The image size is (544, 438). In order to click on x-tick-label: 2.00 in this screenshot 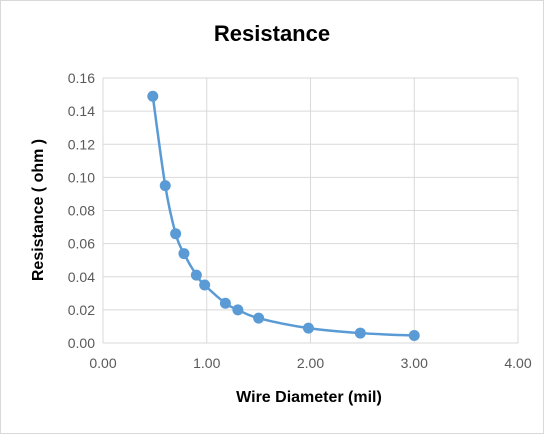, I will do `click(310, 363)`.